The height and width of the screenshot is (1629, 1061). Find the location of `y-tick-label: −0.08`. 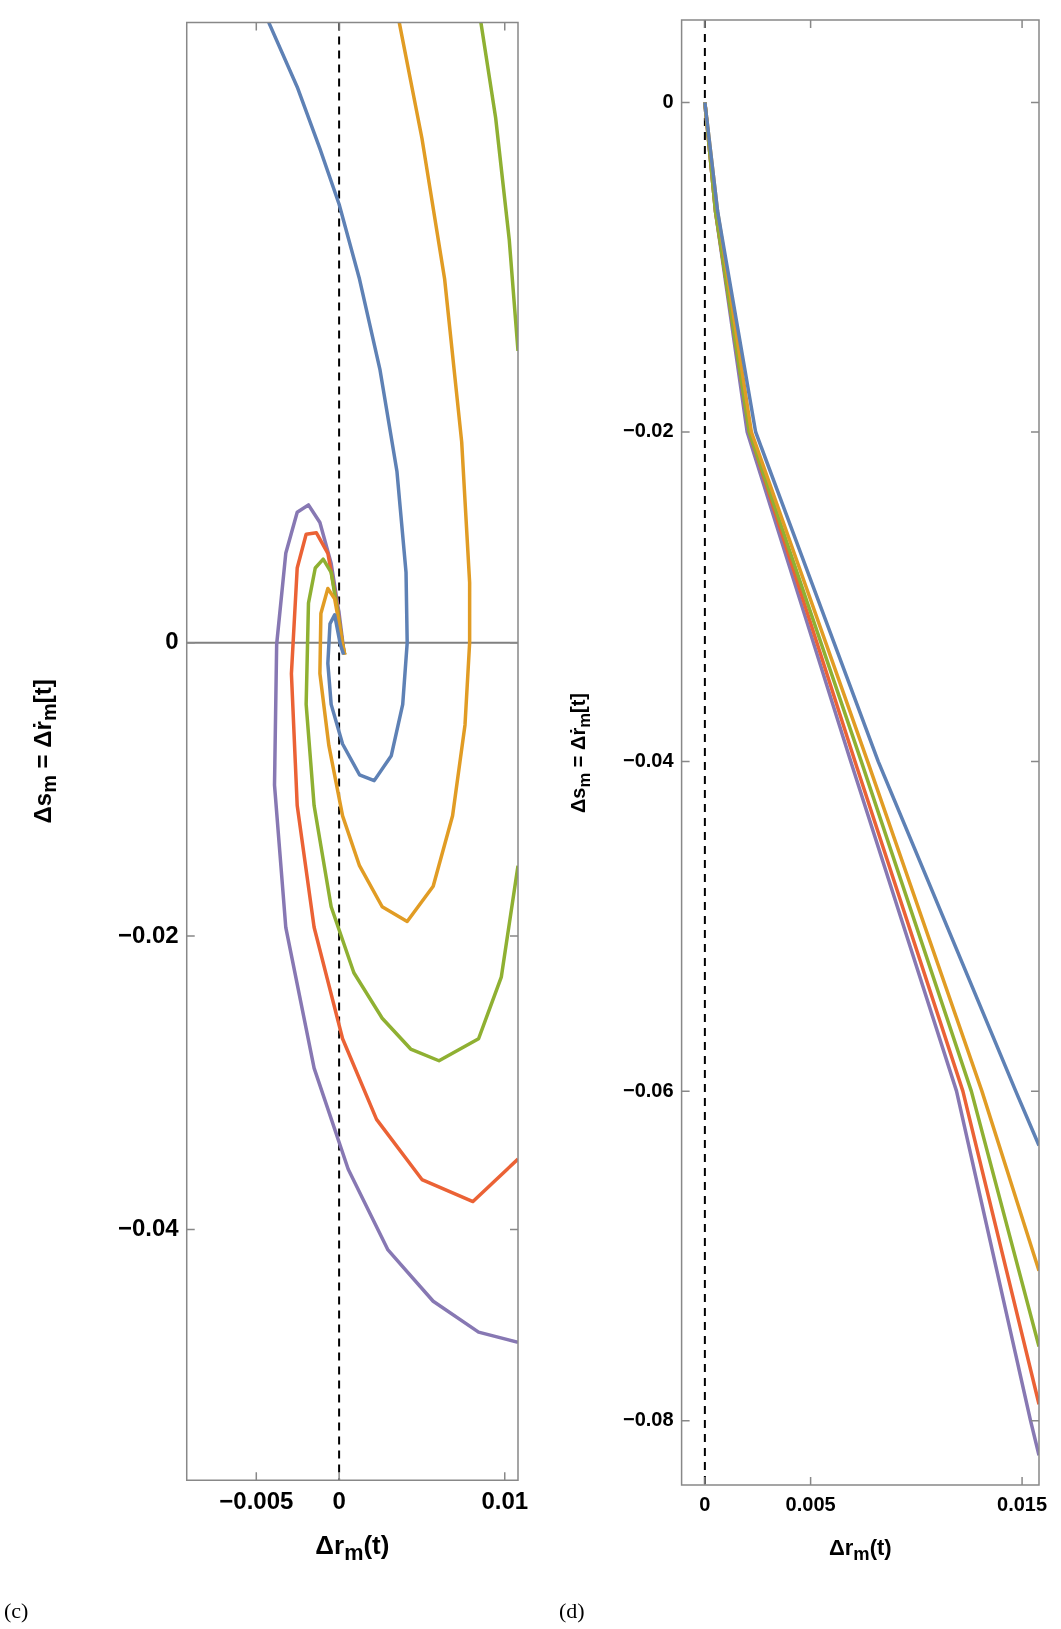

y-tick-label: −0.08 is located at coordinates (648, 1419).